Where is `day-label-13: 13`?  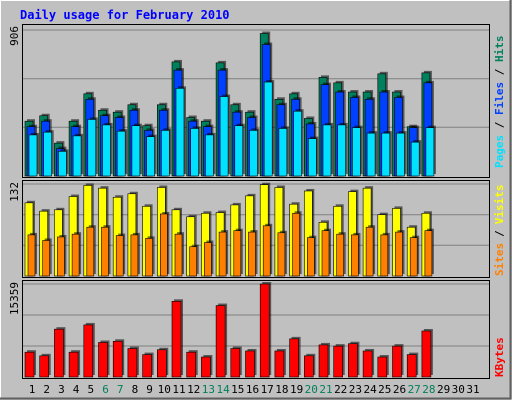 day-label-13: 13 is located at coordinates (208, 389).